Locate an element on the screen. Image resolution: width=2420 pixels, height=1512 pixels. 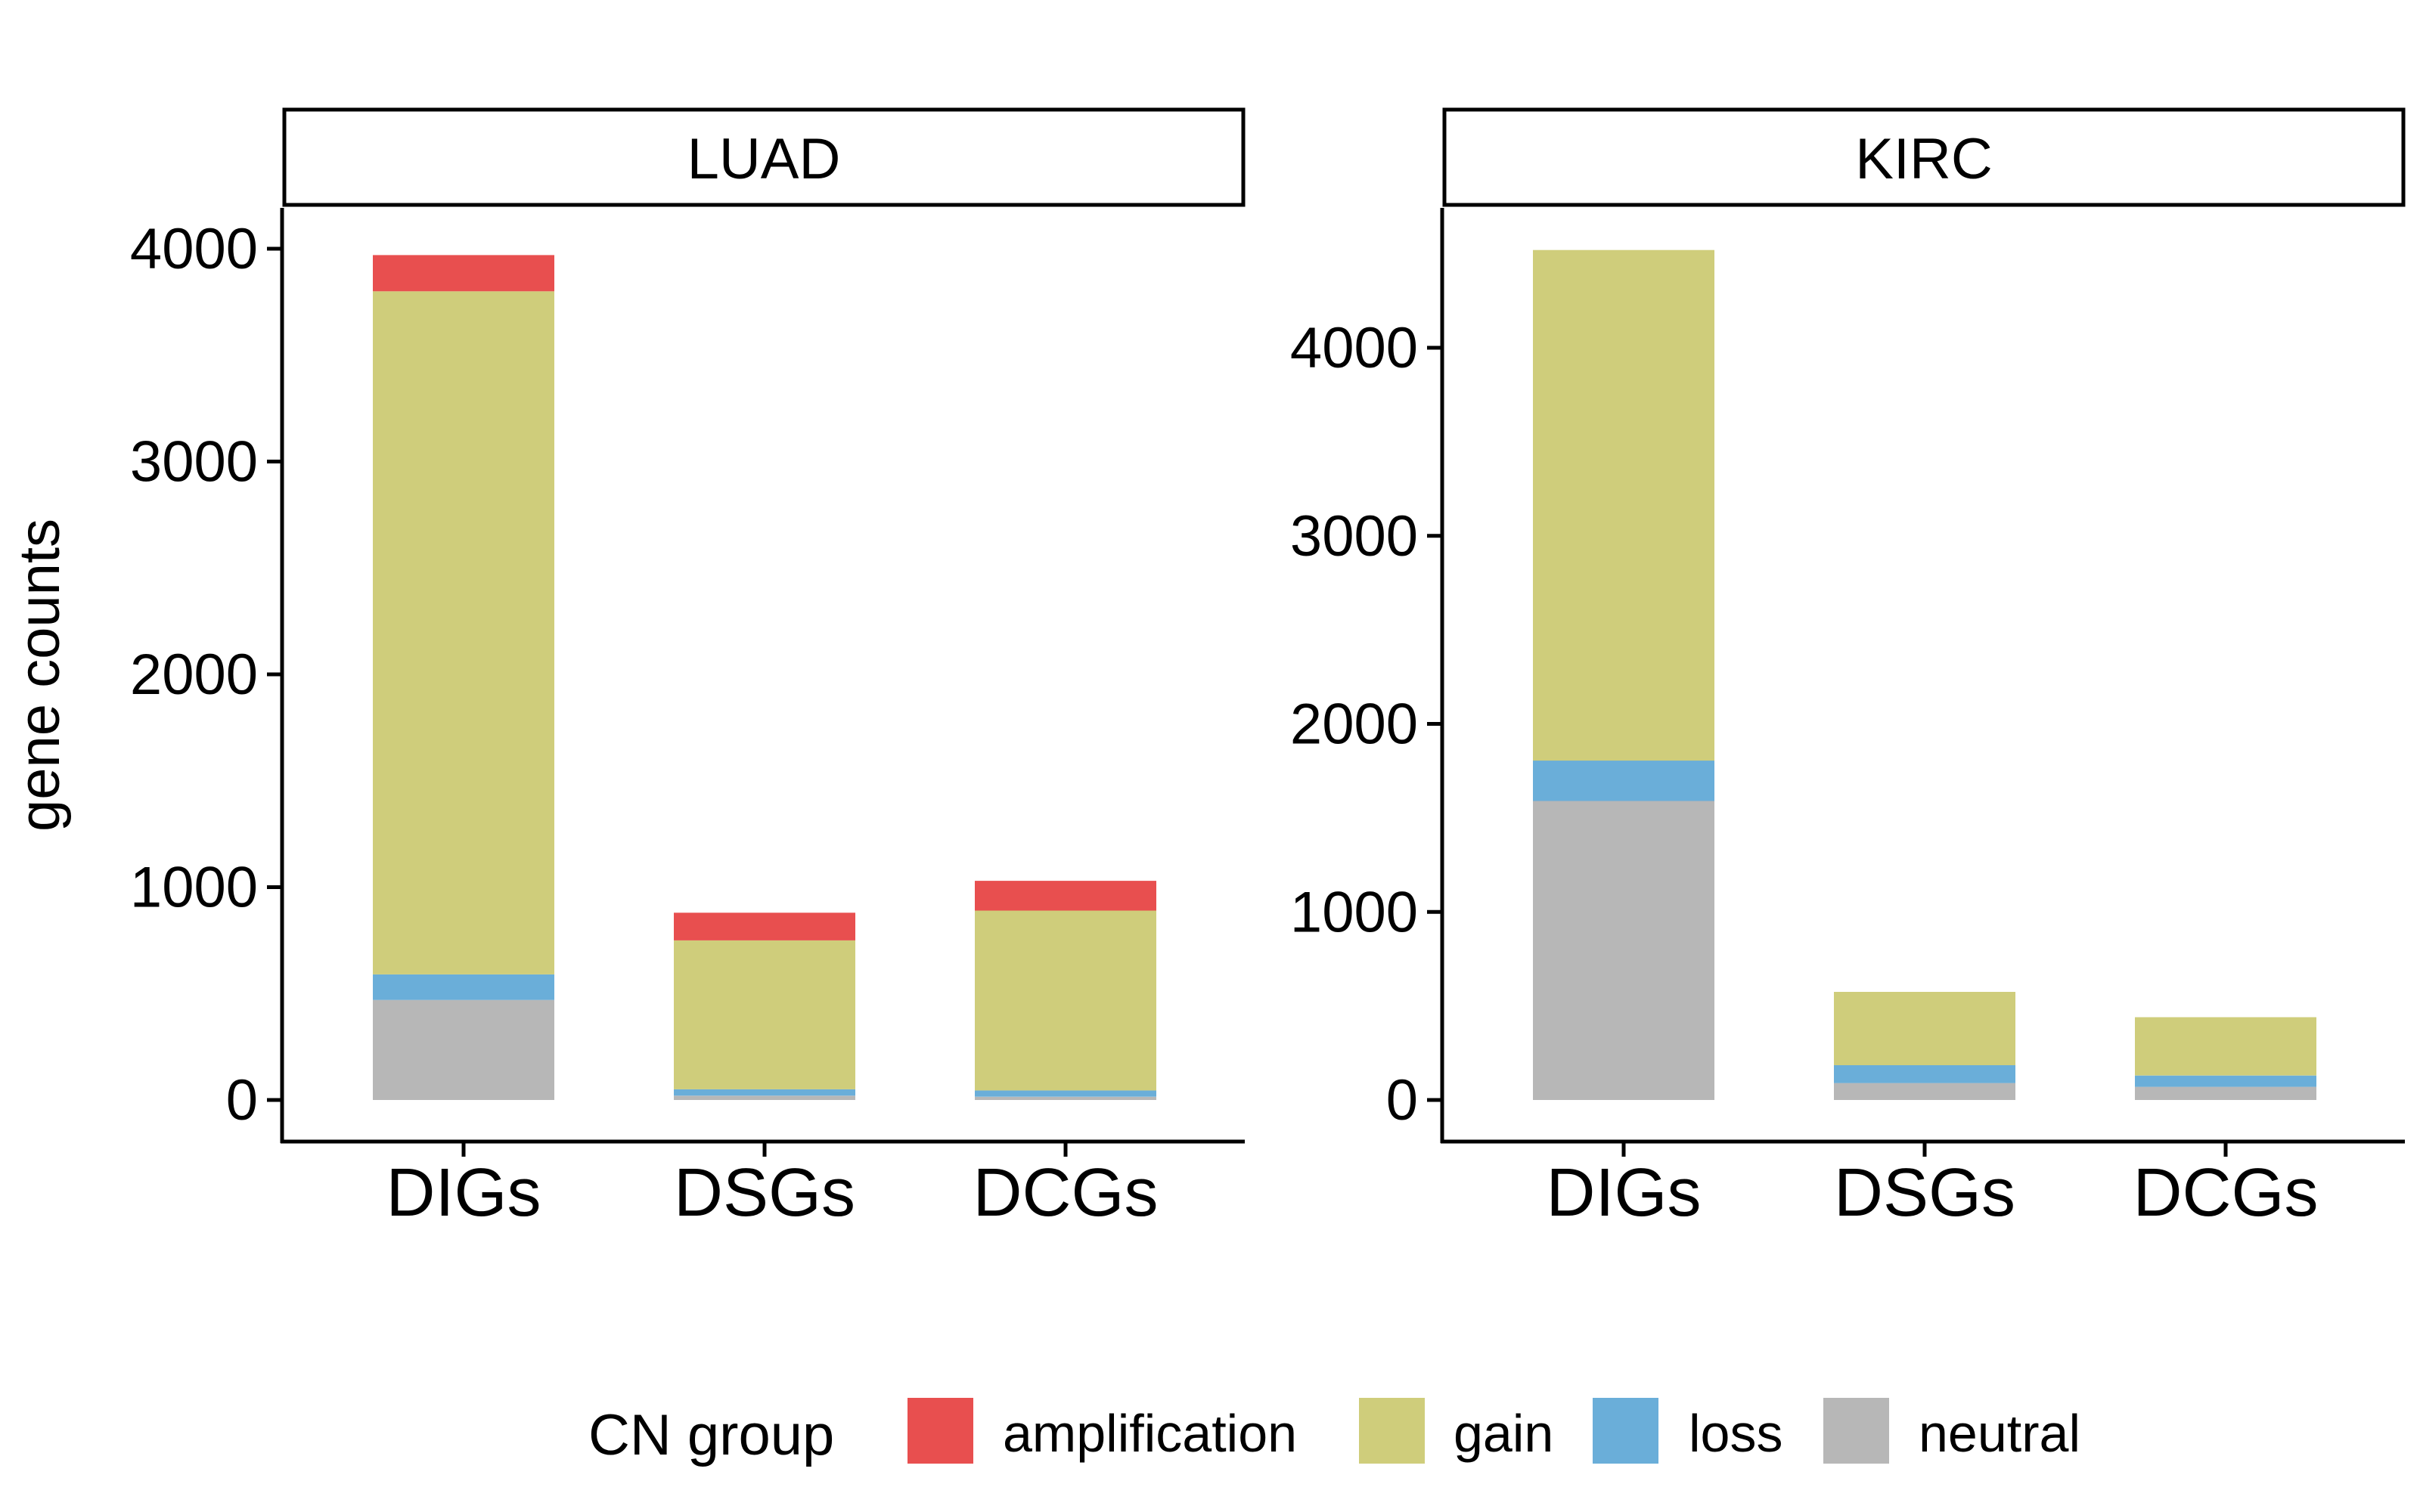
panel-luad-strip: LUAD is located at coordinates (764, 157).